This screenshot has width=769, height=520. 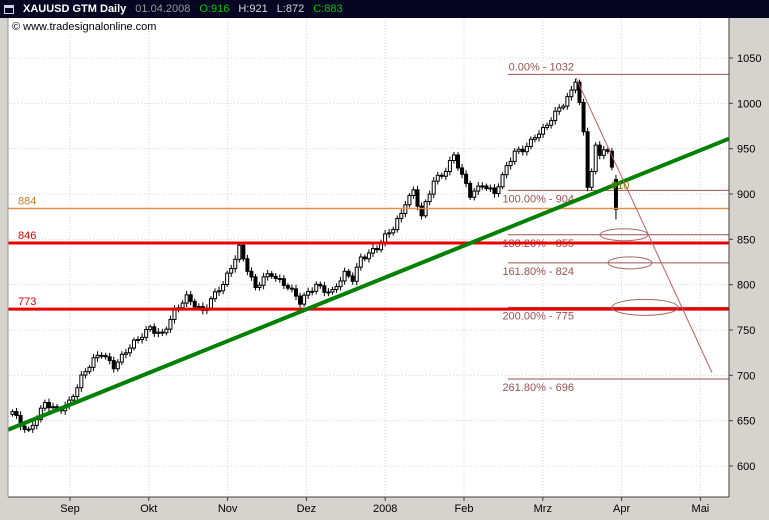 I want to click on downtrend-line, so click(x=644, y=225).